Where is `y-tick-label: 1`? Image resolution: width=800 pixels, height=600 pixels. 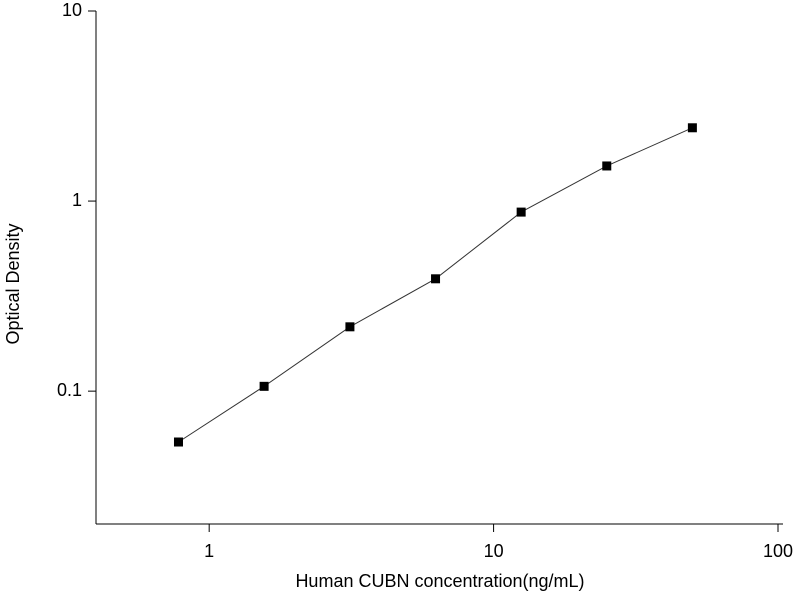 y-tick-label: 1 is located at coordinates (77, 200).